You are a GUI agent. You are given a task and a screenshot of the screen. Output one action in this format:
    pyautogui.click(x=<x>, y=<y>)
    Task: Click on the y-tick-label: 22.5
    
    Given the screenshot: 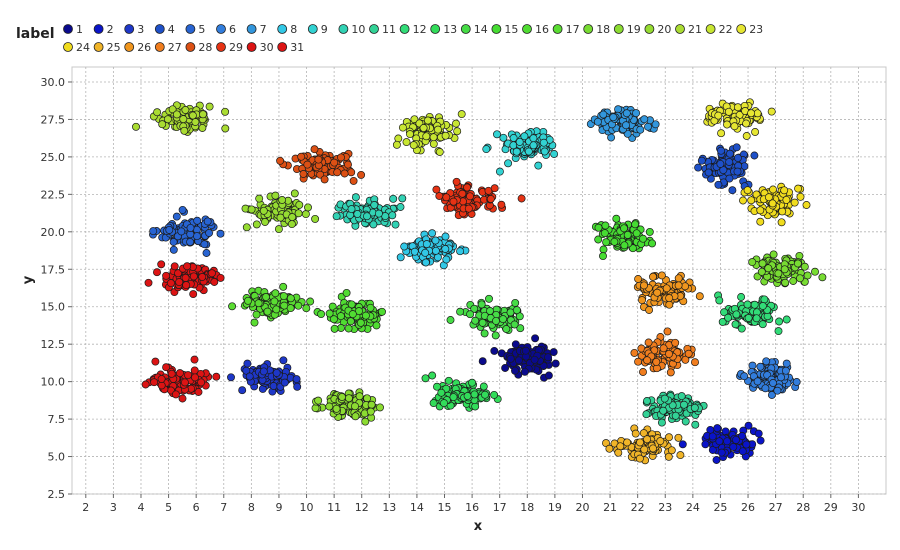 What is the action you would take?
    pyautogui.click(x=53, y=194)
    